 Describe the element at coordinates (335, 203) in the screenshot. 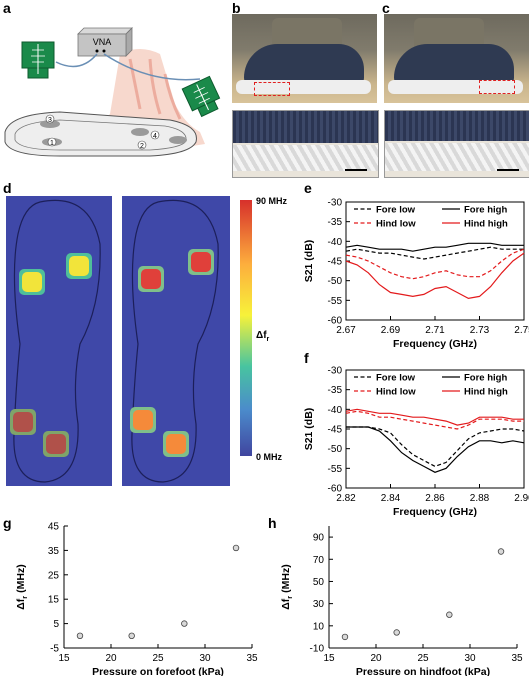

I see `y-tick-label: -30` at that location.